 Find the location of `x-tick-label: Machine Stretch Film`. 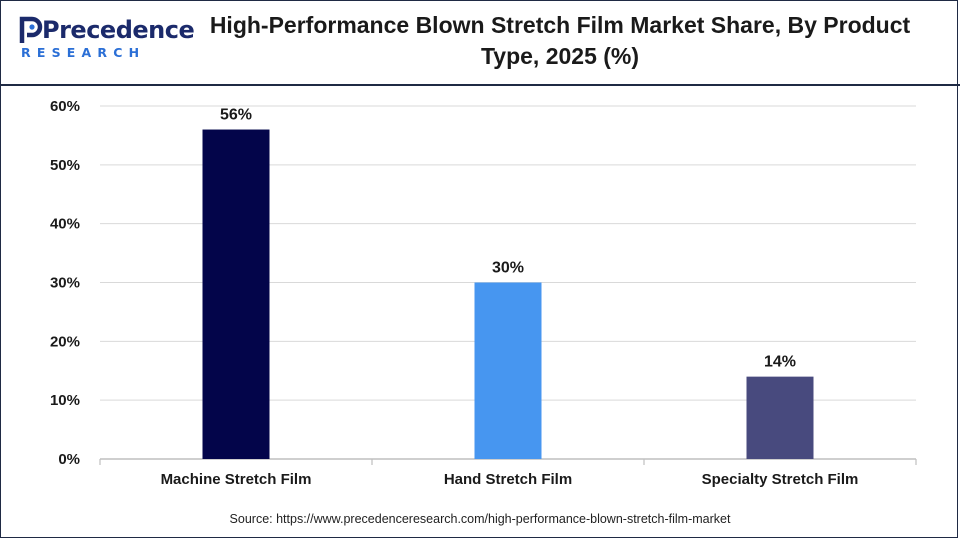

x-tick-label: Machine Stretch Film is located at coordinates (236, 479).